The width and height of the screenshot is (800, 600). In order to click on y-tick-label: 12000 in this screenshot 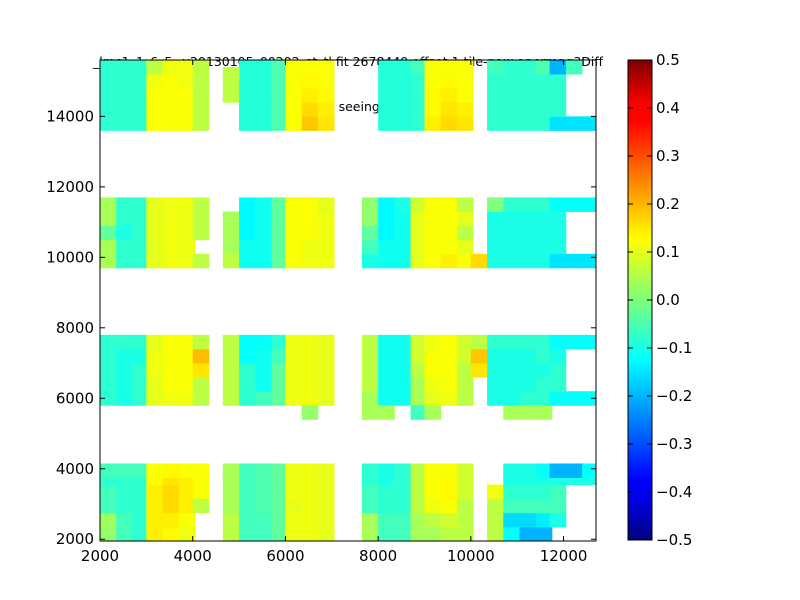, I will do `click(70, 187)`.